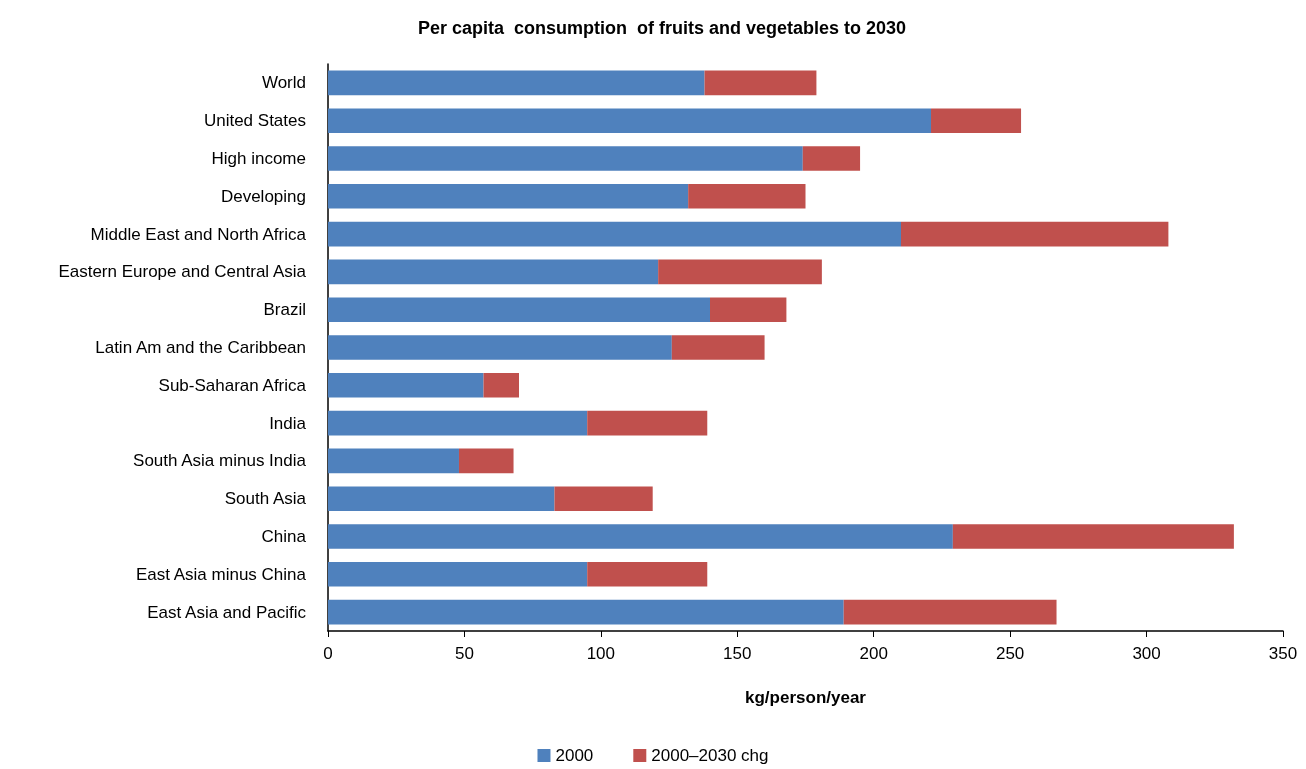  Describe the element at coordinates (1146, 653) in the screenshot. I see `x-tick-label: 300` at that location.